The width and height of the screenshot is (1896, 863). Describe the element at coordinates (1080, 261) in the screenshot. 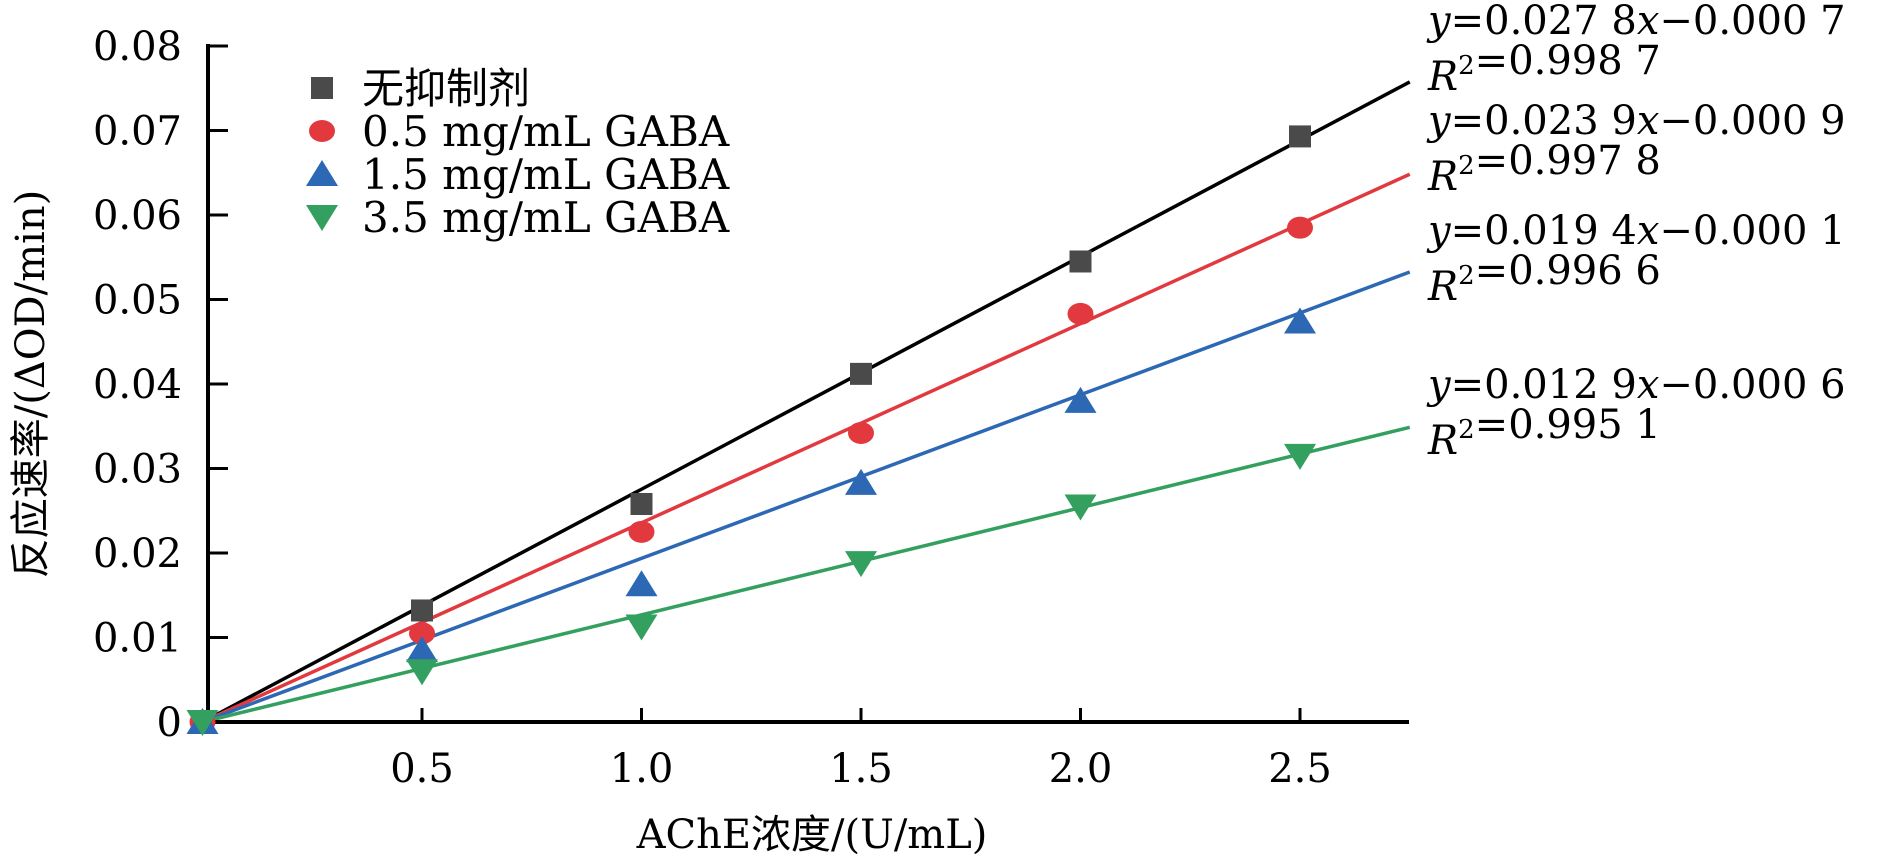

I see `data-point-s0-p4` at that location.